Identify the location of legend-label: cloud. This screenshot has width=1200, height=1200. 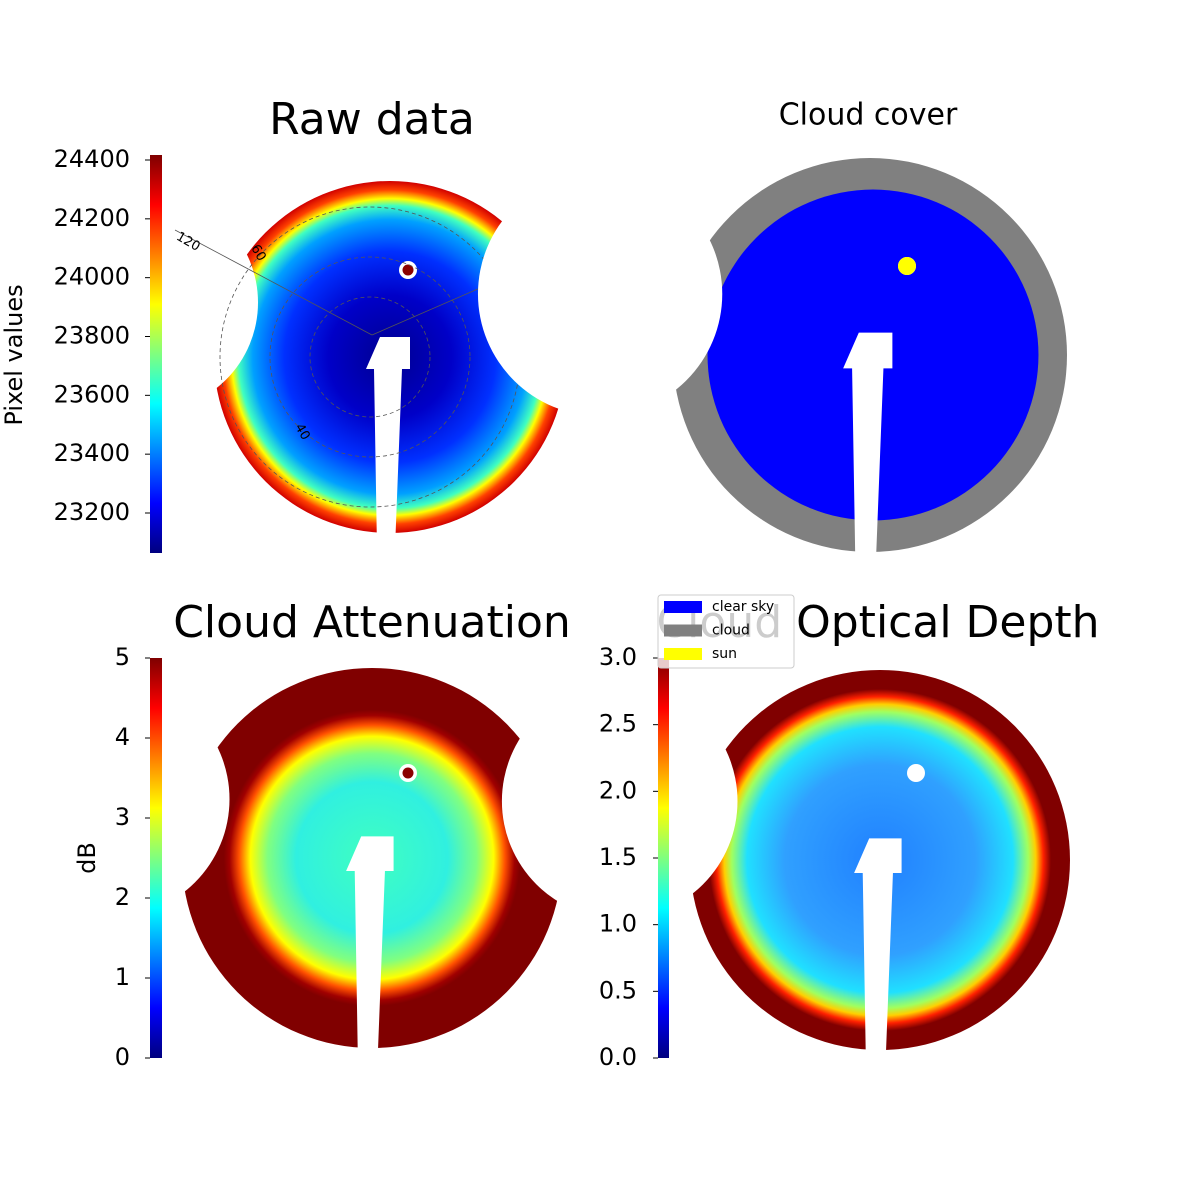
(731, 631).